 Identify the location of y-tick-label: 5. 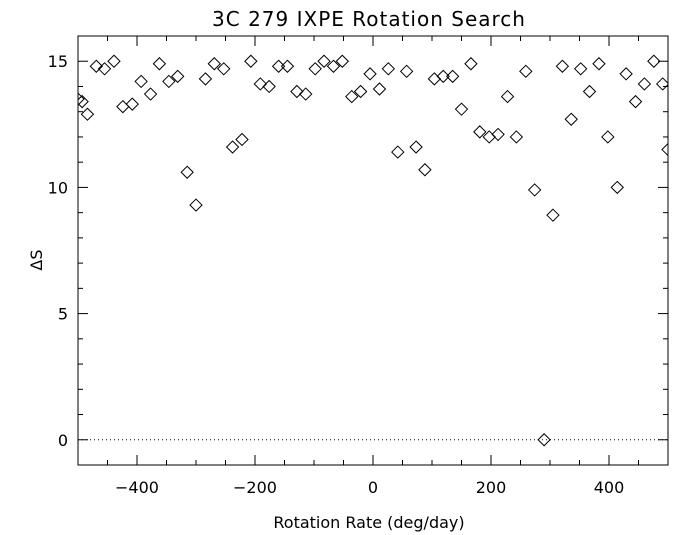
(63, 314).